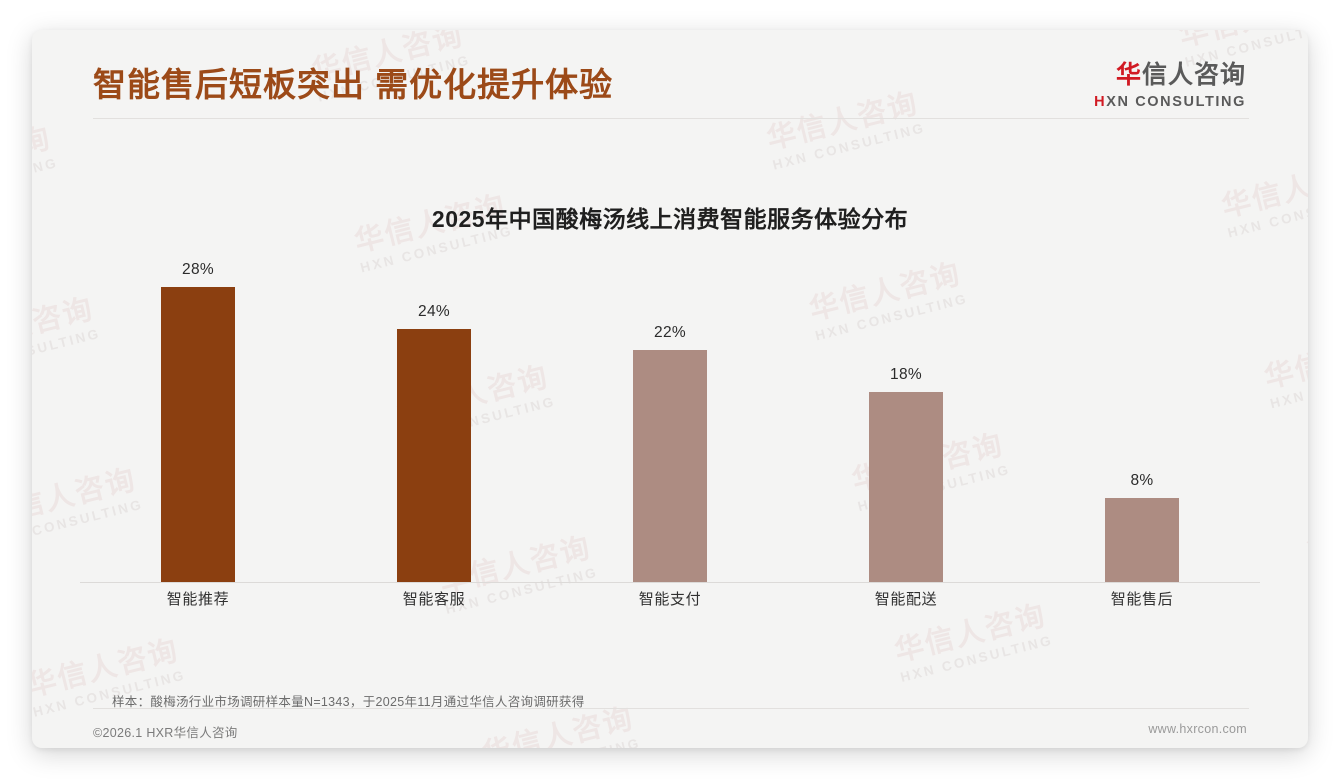  I want to click on brand-logo: 华信人咨询 HXN CONSULTING, so click(1170, 85).